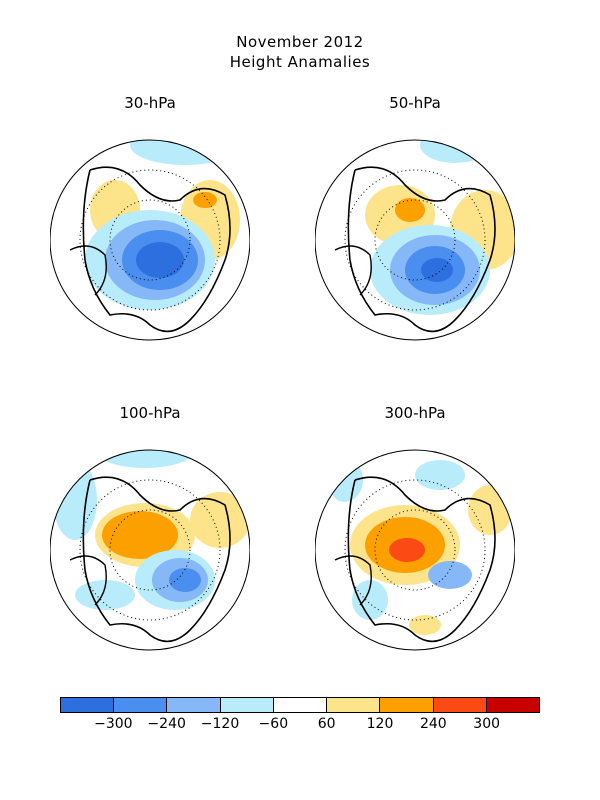 Image resolution: width=600 pixels, height=800 pixels. What do you see at coordinates (300, 42) in the screenshot?
I see `figure-title: November 2012` at bounding box center [300, 42].